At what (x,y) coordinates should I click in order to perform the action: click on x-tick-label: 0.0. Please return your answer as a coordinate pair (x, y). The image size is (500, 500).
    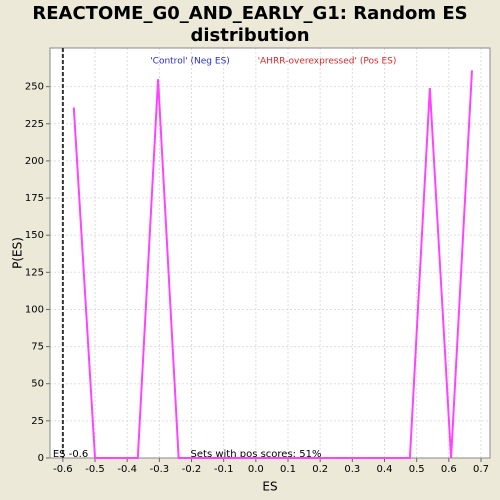
    Looking at the image, I should click on (256, 469).